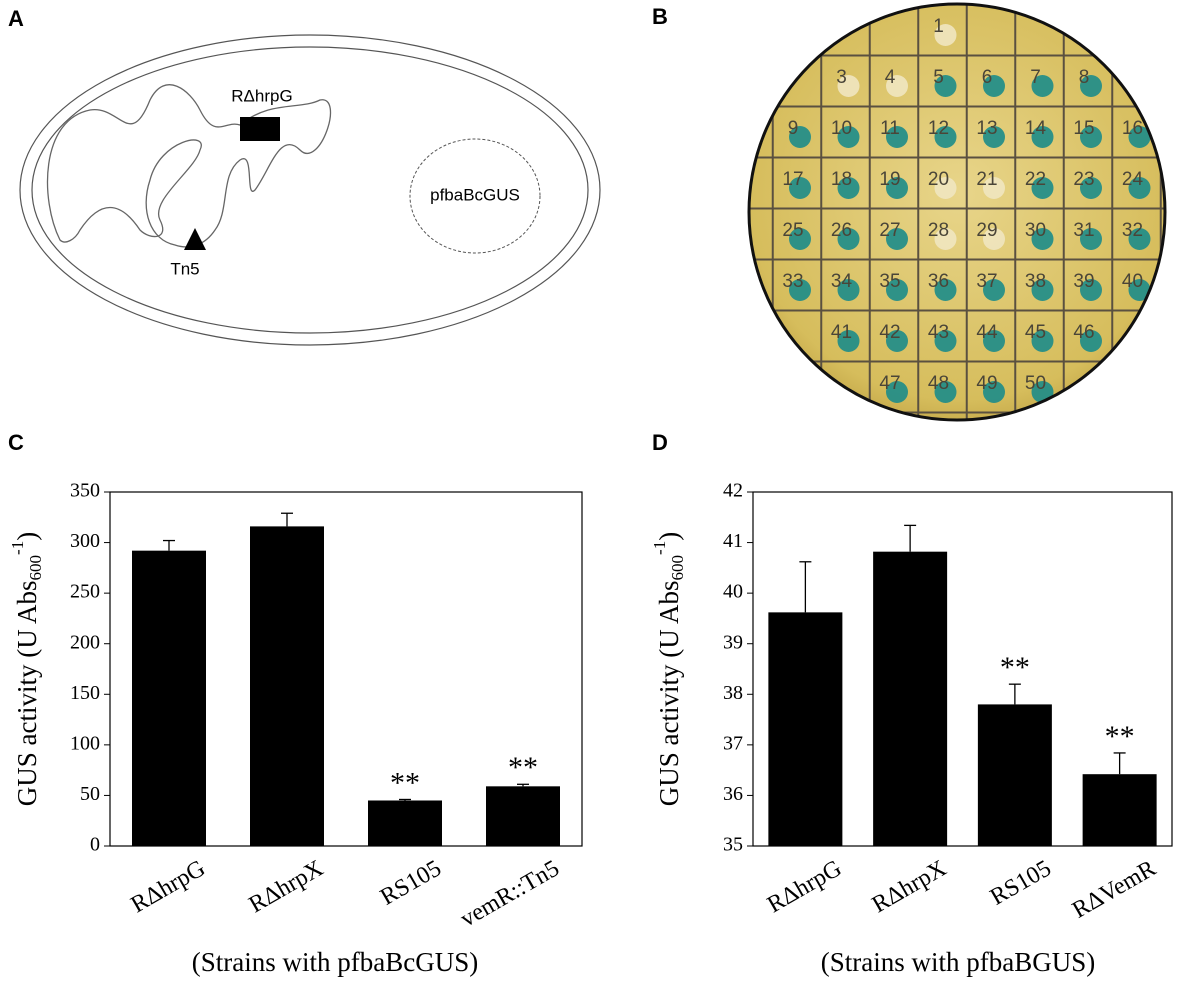 The width and height of the screenshot is (1200, 996). I want to click on y-tick-label: 35, so click(733, 845).